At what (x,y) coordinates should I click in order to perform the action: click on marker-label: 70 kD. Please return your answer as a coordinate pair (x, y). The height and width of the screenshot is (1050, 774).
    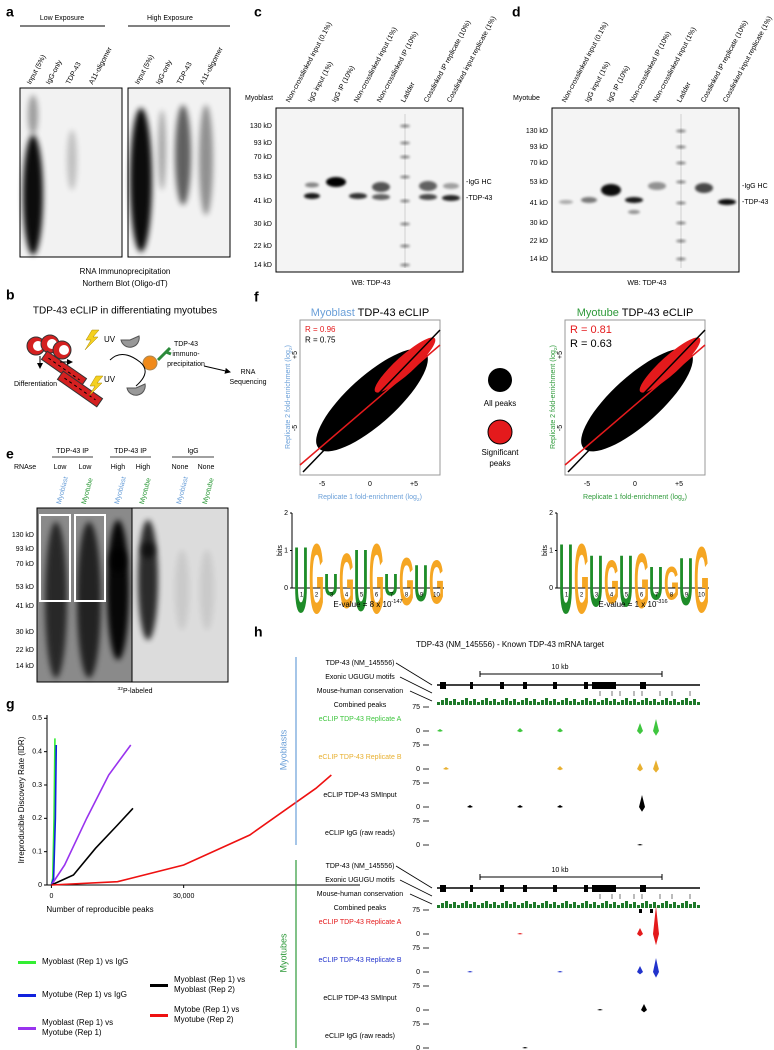
    Looking at the image, I should click on (263, 157).